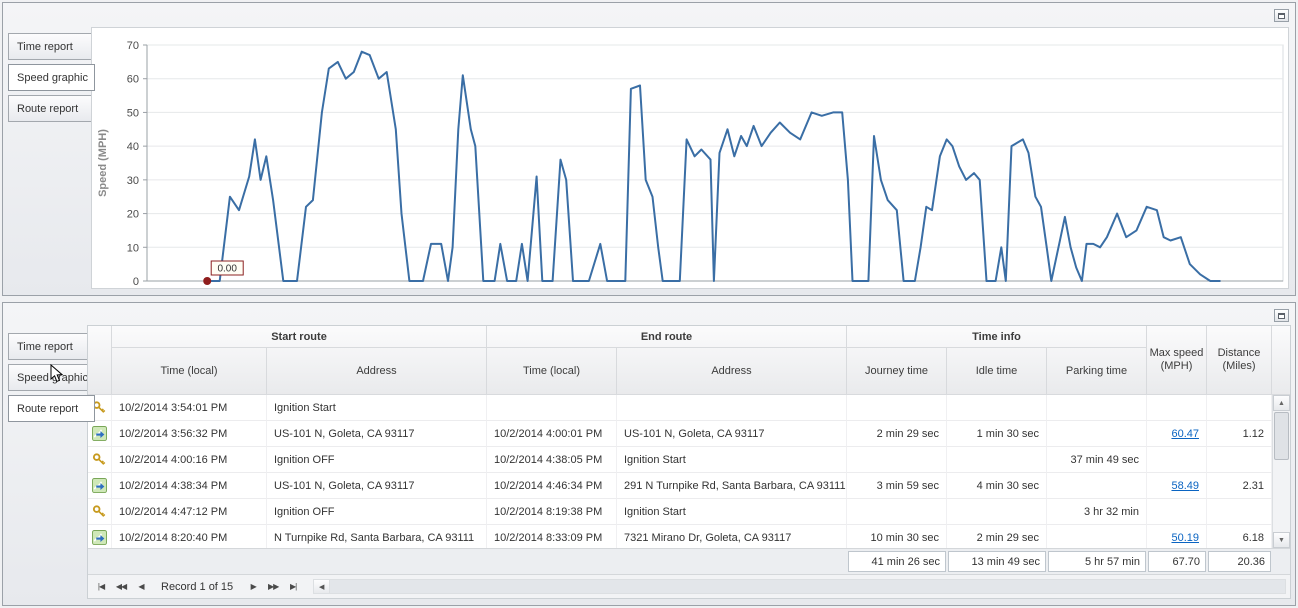 The width and height of the screenshot is (1298, 608). What do you see at coordinates (1239, 366) in the screenshot?
I see `distance-header-line2: (Miles)` at bounding box center [1239, 366].